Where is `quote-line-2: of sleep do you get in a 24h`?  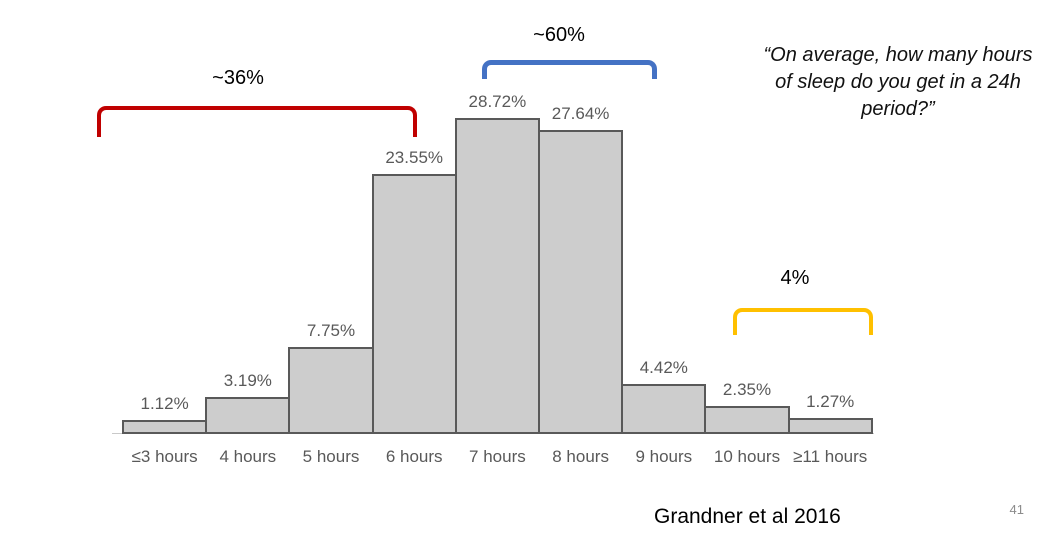
quote-line-2: of sleep do you get in a 24h is located at coordinates (898, 82).